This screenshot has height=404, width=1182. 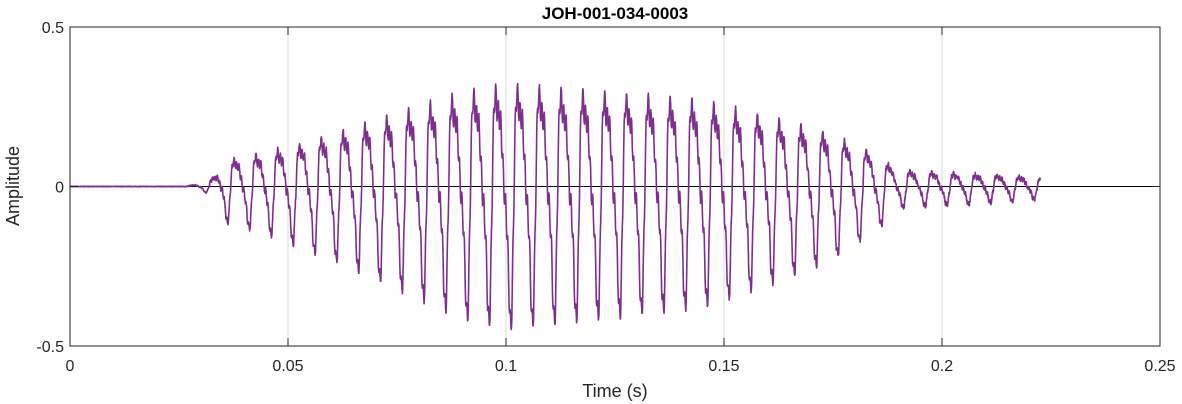 I want to click on x-axis-label: Time (s), so click(x=614, y=391).